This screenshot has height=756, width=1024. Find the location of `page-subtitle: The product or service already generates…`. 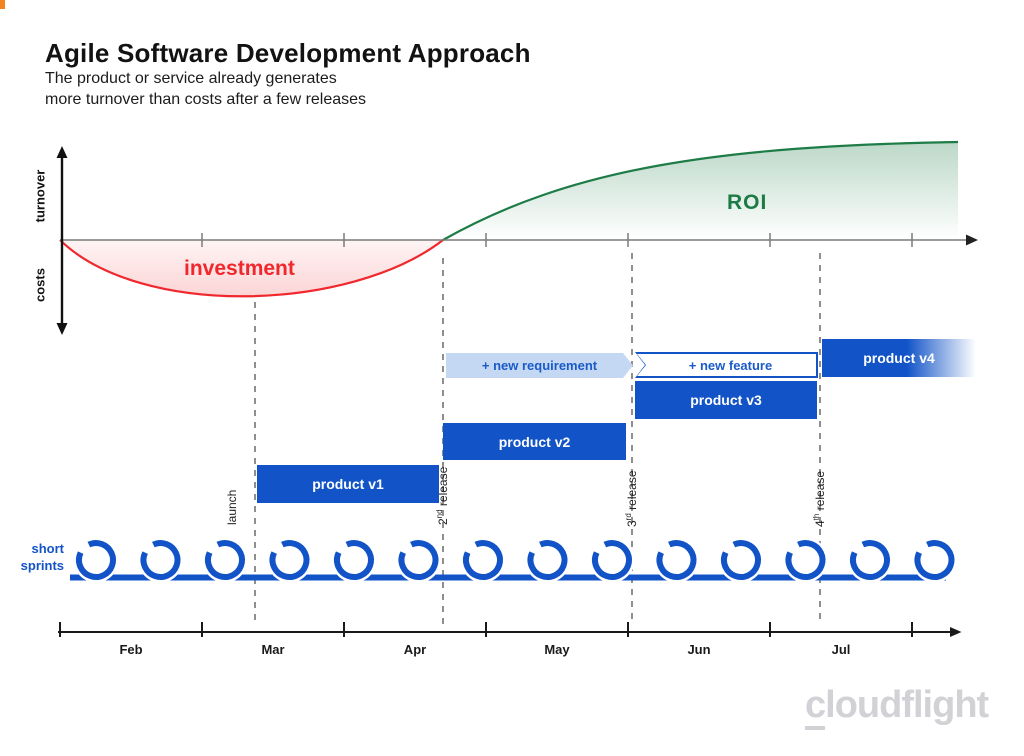

page-subtitle: The product or service already generates… is located at coordinates (205, 89).